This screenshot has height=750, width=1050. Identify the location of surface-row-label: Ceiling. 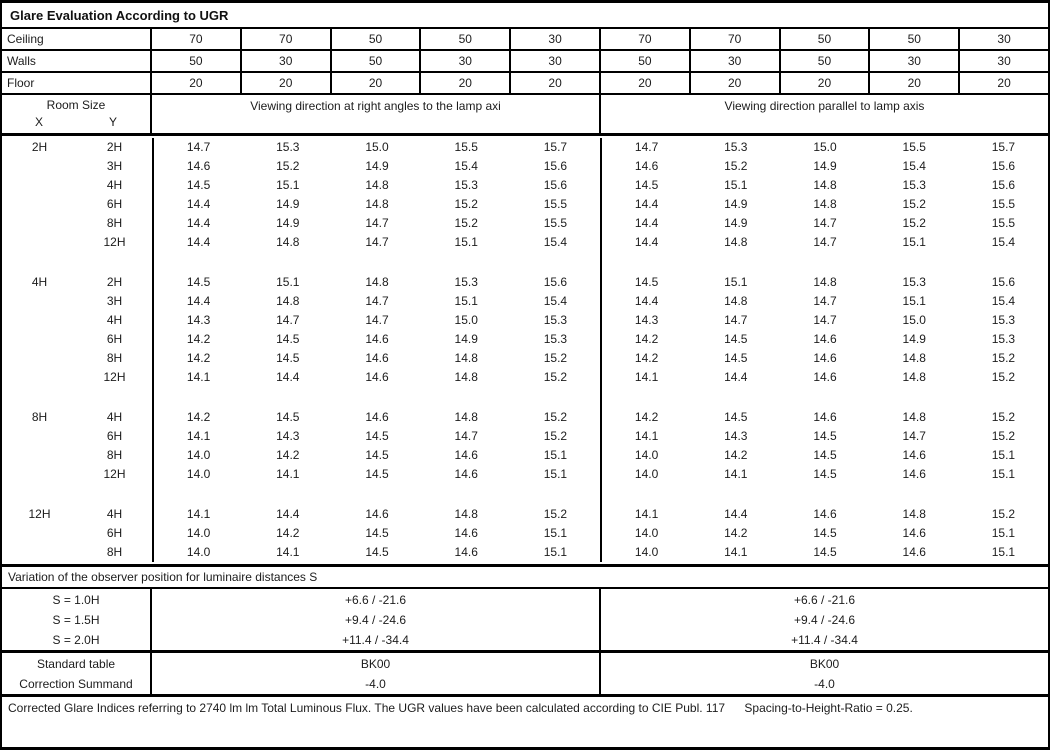
(77, 39).